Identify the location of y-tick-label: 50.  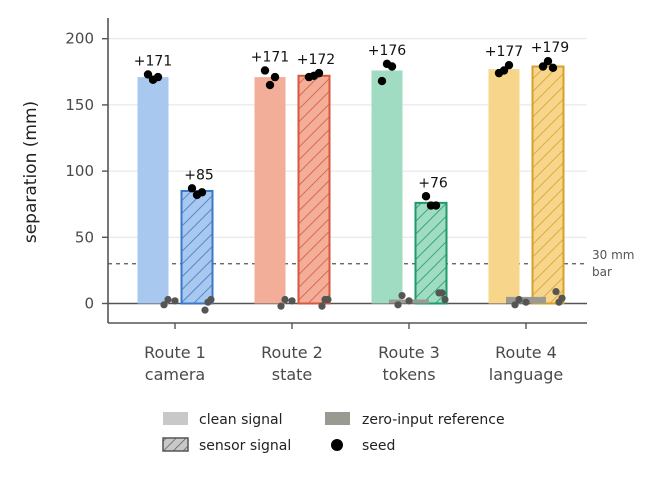
(84, 237).